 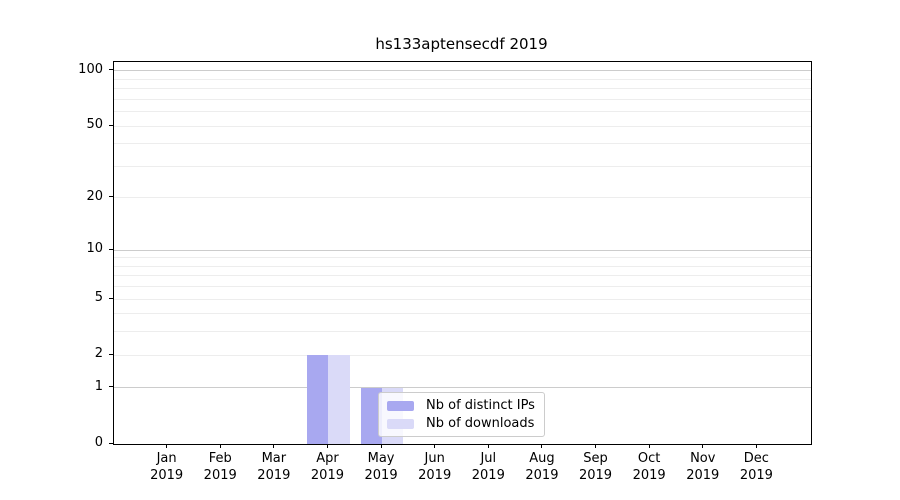 What do you see at coordinates (274, 467) in the screenshot?
I see `x-tick-label: Mar 2019` at bounding box center [274, 467].